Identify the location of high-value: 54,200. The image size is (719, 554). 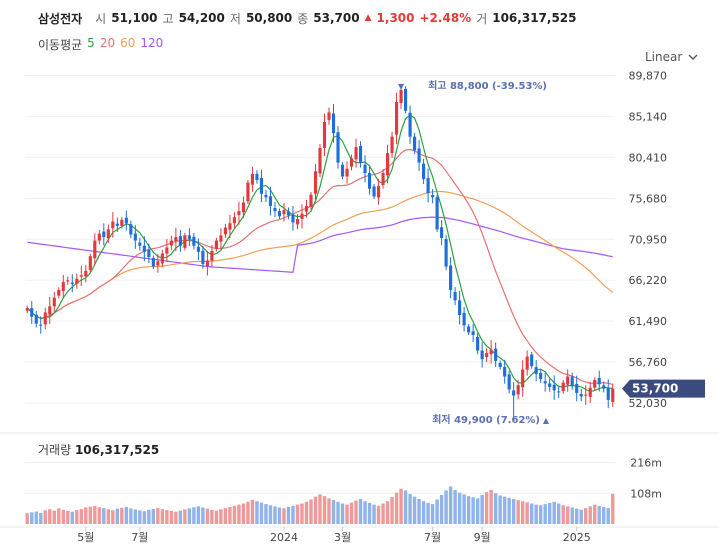
(201, 18).